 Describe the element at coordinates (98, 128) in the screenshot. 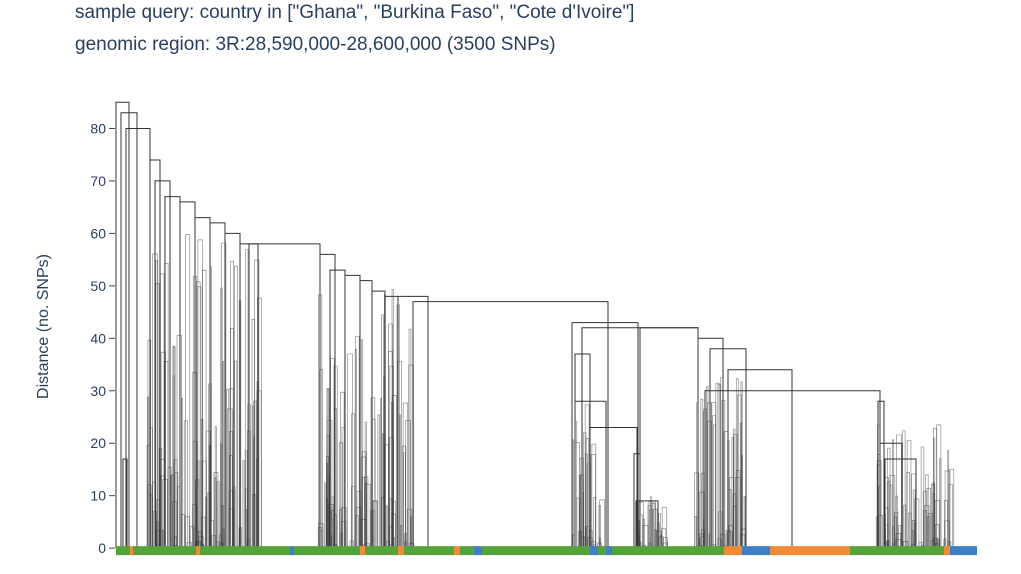

I see `y-tick-label: 80` at that location.